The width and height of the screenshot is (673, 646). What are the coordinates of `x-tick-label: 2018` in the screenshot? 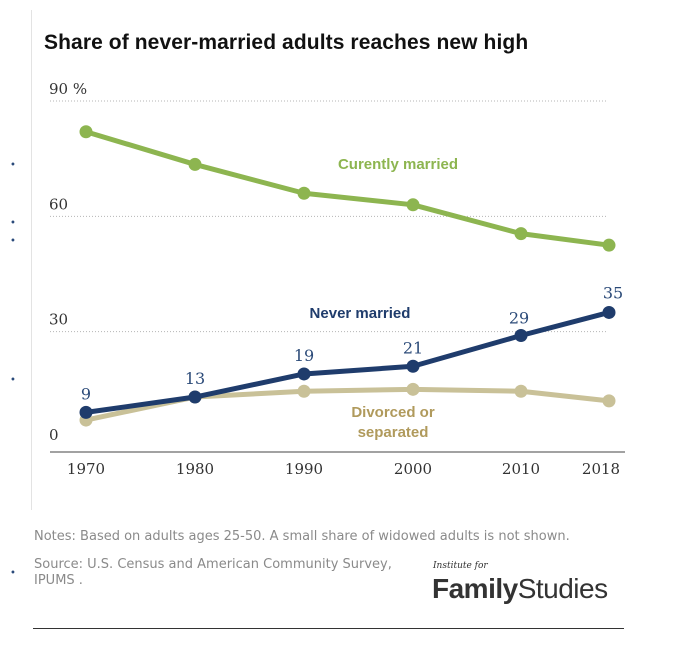 It's located at (601, 469).